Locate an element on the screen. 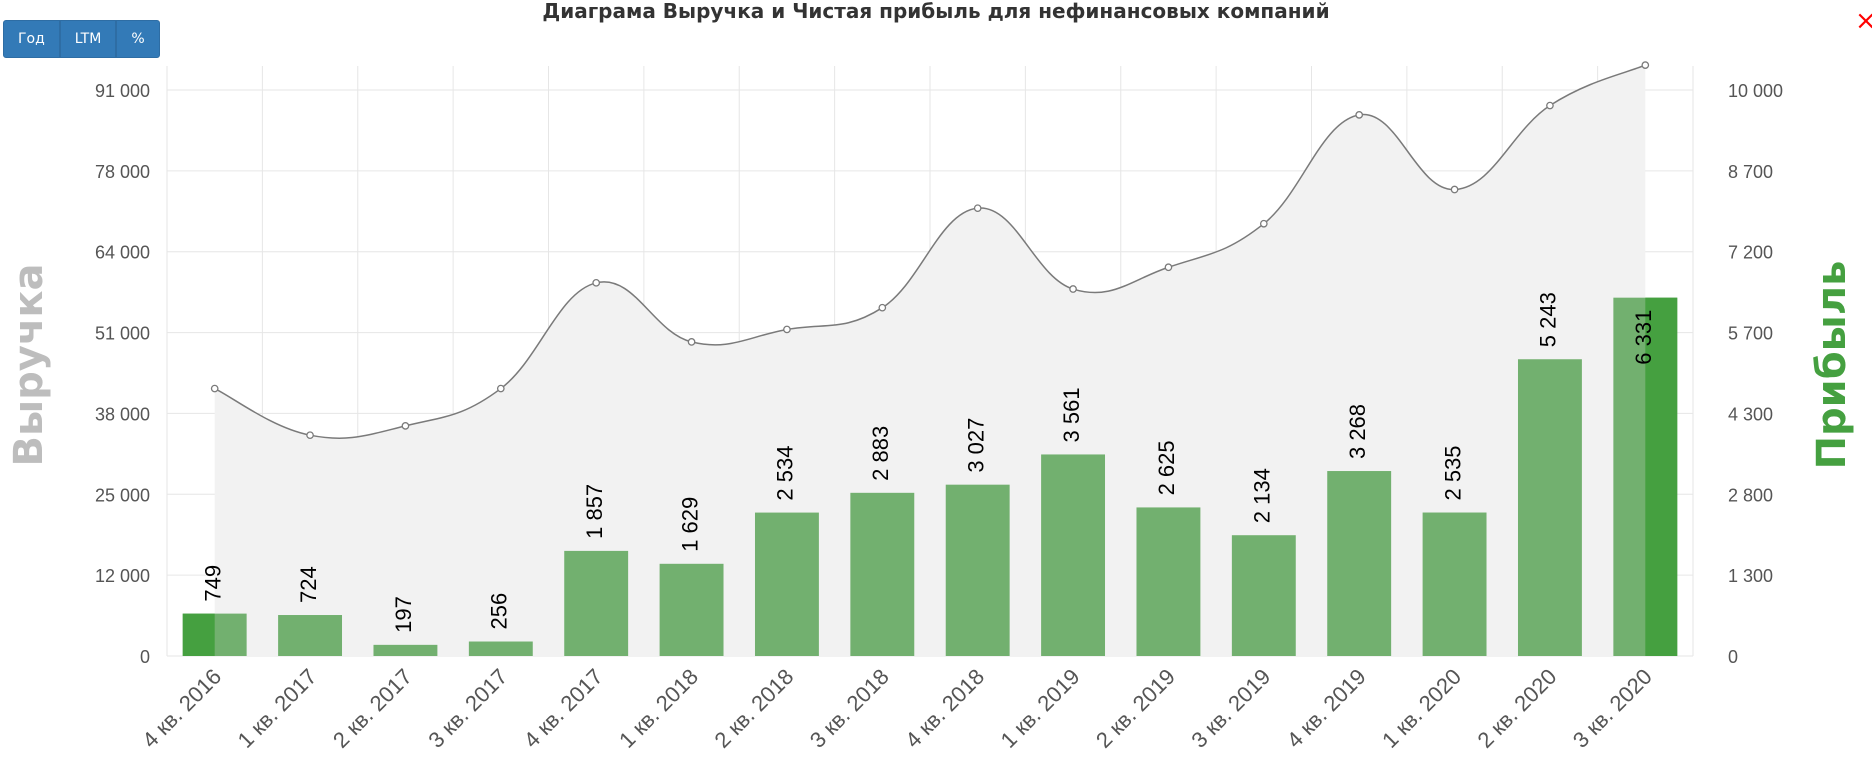 This screenshot has height=766, width=1872. profit-data-label: 3 561 is located at coordinates (1071, 414).